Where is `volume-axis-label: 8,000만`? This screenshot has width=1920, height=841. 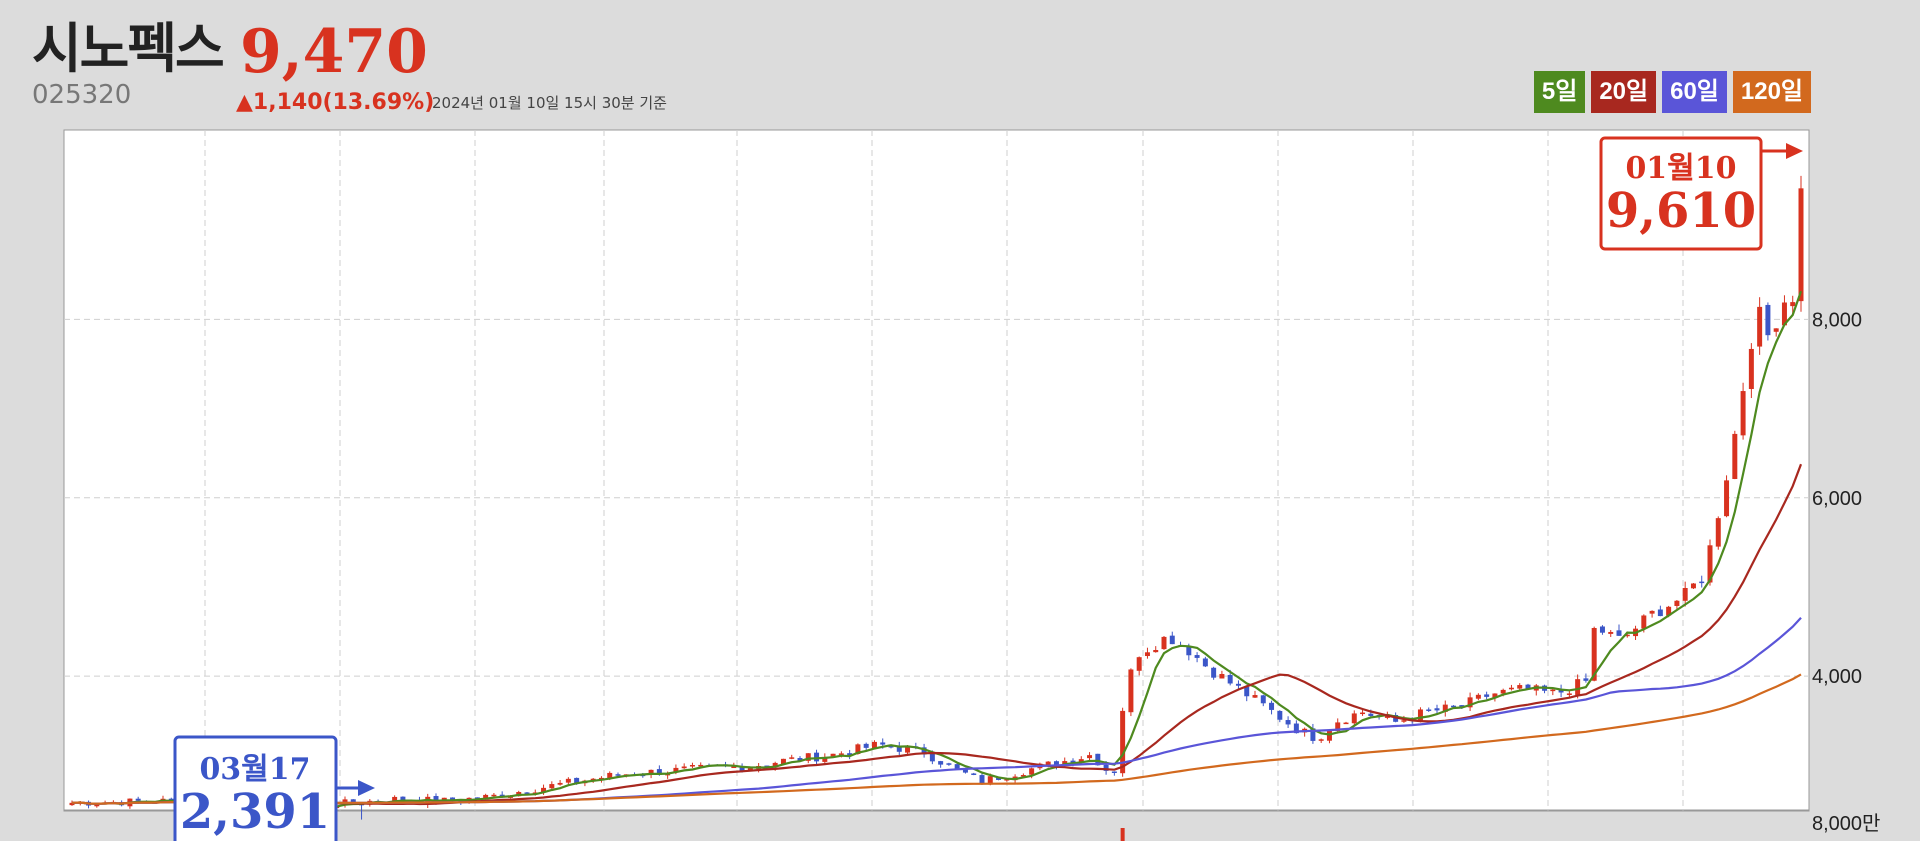 volume-axis-label: 8,000만 is located at coordinates (1846, 823).